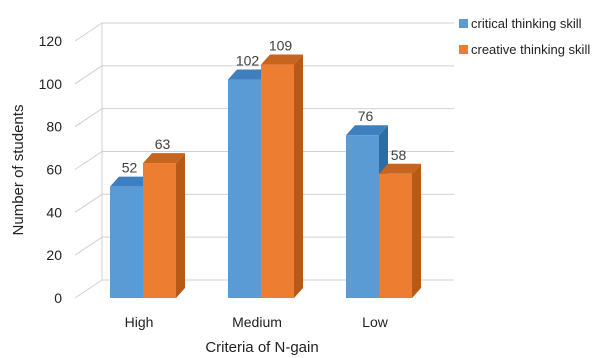 The height and width of the screenshot is (358, 616). I want to click on data-label-0-2: 76, so click(366, 116).